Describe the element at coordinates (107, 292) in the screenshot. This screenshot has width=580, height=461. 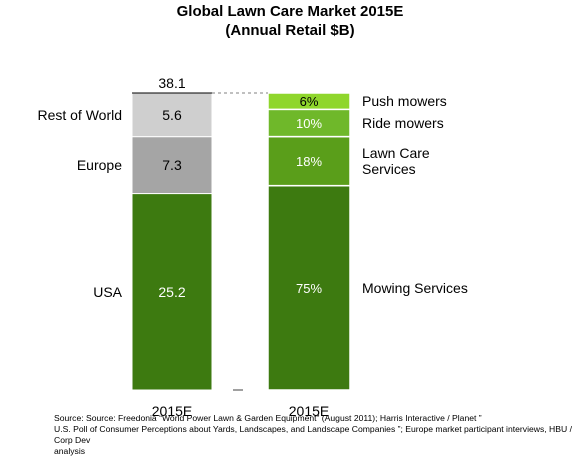
I see `category-label: USA` at that location.